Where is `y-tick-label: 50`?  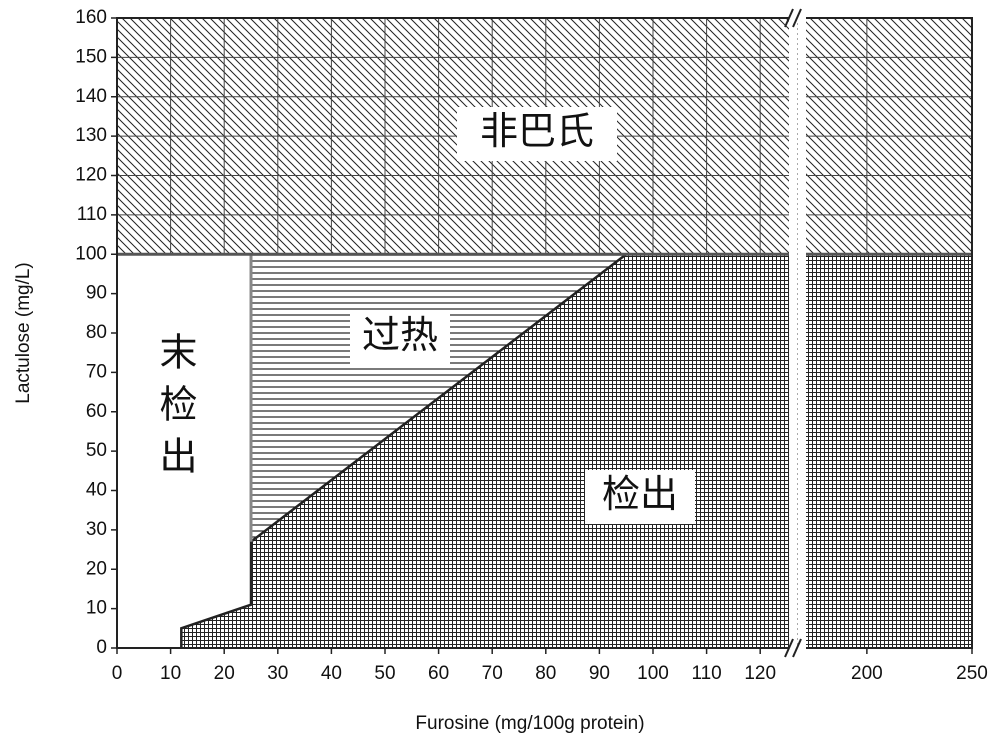
y-tick-label: 50 is located at coordinates (96, 450).